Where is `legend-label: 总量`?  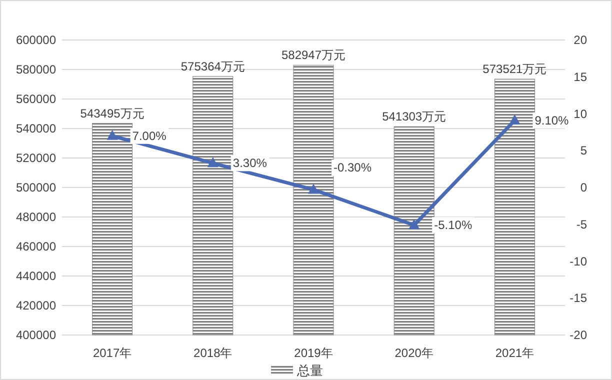
legend-label: 总量 is located at coordinates (309, 370).